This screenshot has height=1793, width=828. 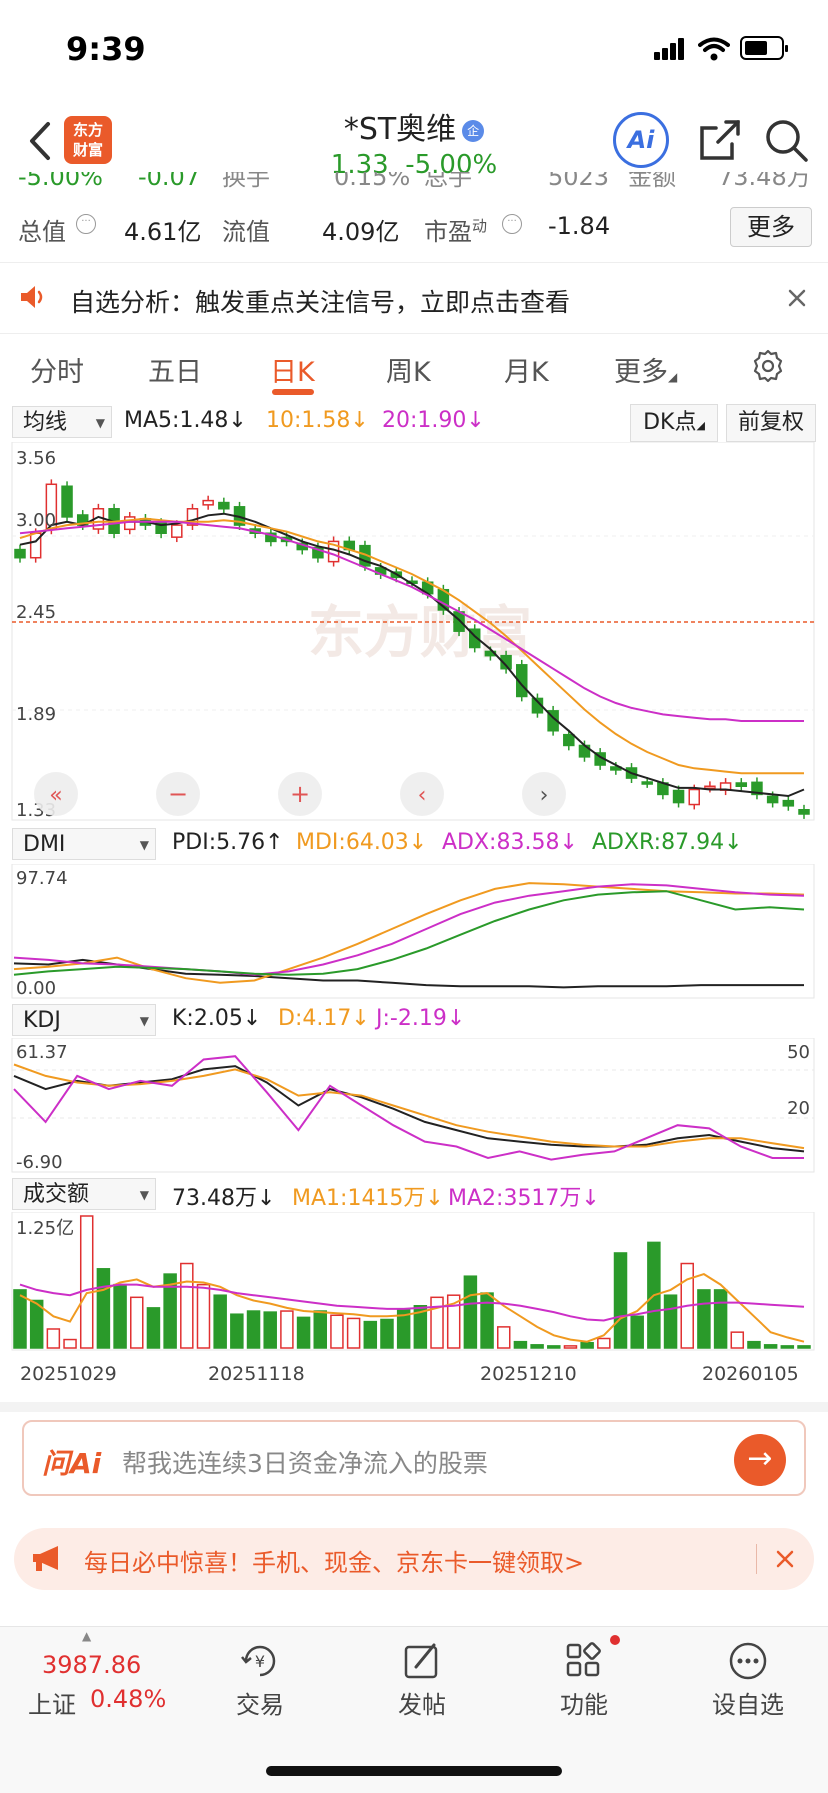 What do you see at coordinates (84, 844) in the screenshot?
I see `dmi-selector: DMI ▼` at bounding box center [84, 844].